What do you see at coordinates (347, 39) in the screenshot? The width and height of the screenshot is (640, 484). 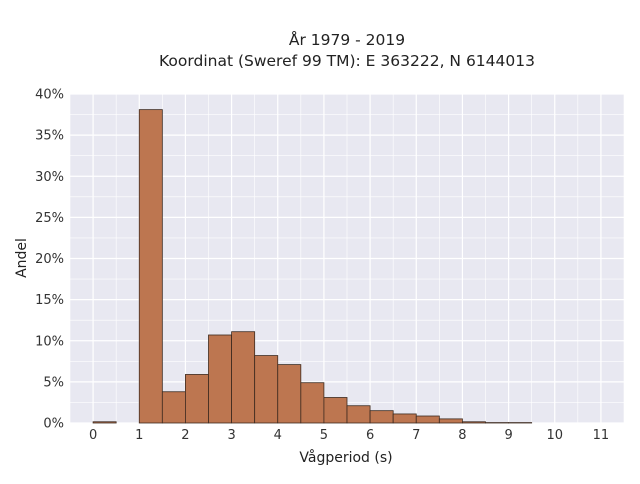 I see `chart-title-line-1: År 1979 - 2019` at bounding box center [347, 39].